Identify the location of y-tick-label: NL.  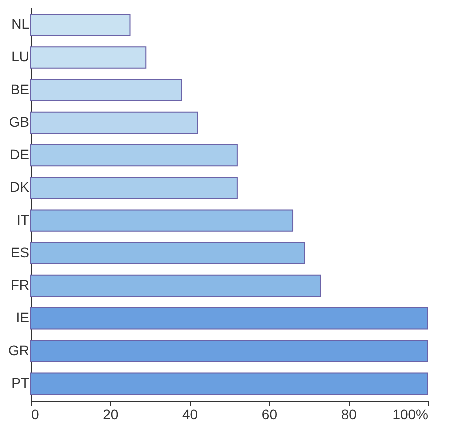
(21, 24).